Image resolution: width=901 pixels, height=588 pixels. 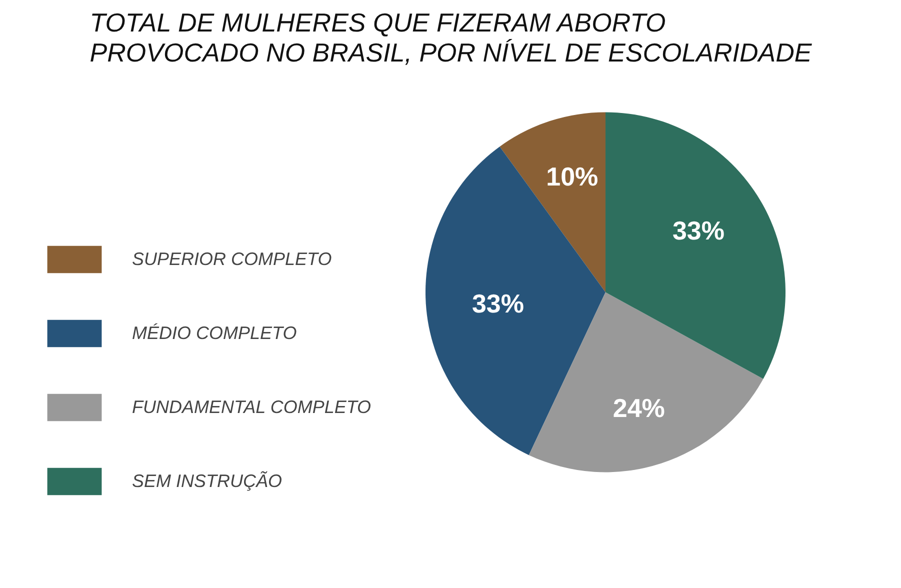 I want to click on legend-label: FUNDAMENTAL COMPLETO, so click(x=252, y=407).